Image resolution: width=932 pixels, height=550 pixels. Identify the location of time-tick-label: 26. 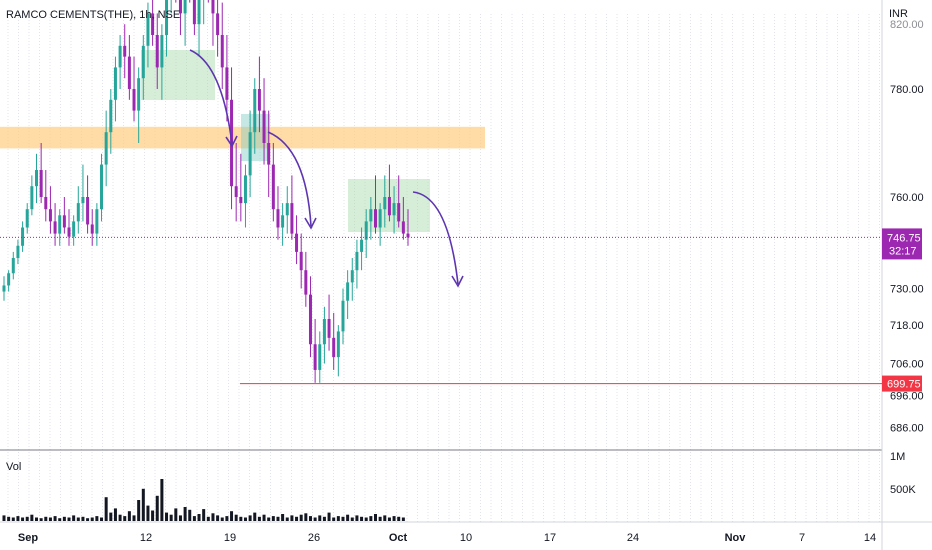
(314, 538).